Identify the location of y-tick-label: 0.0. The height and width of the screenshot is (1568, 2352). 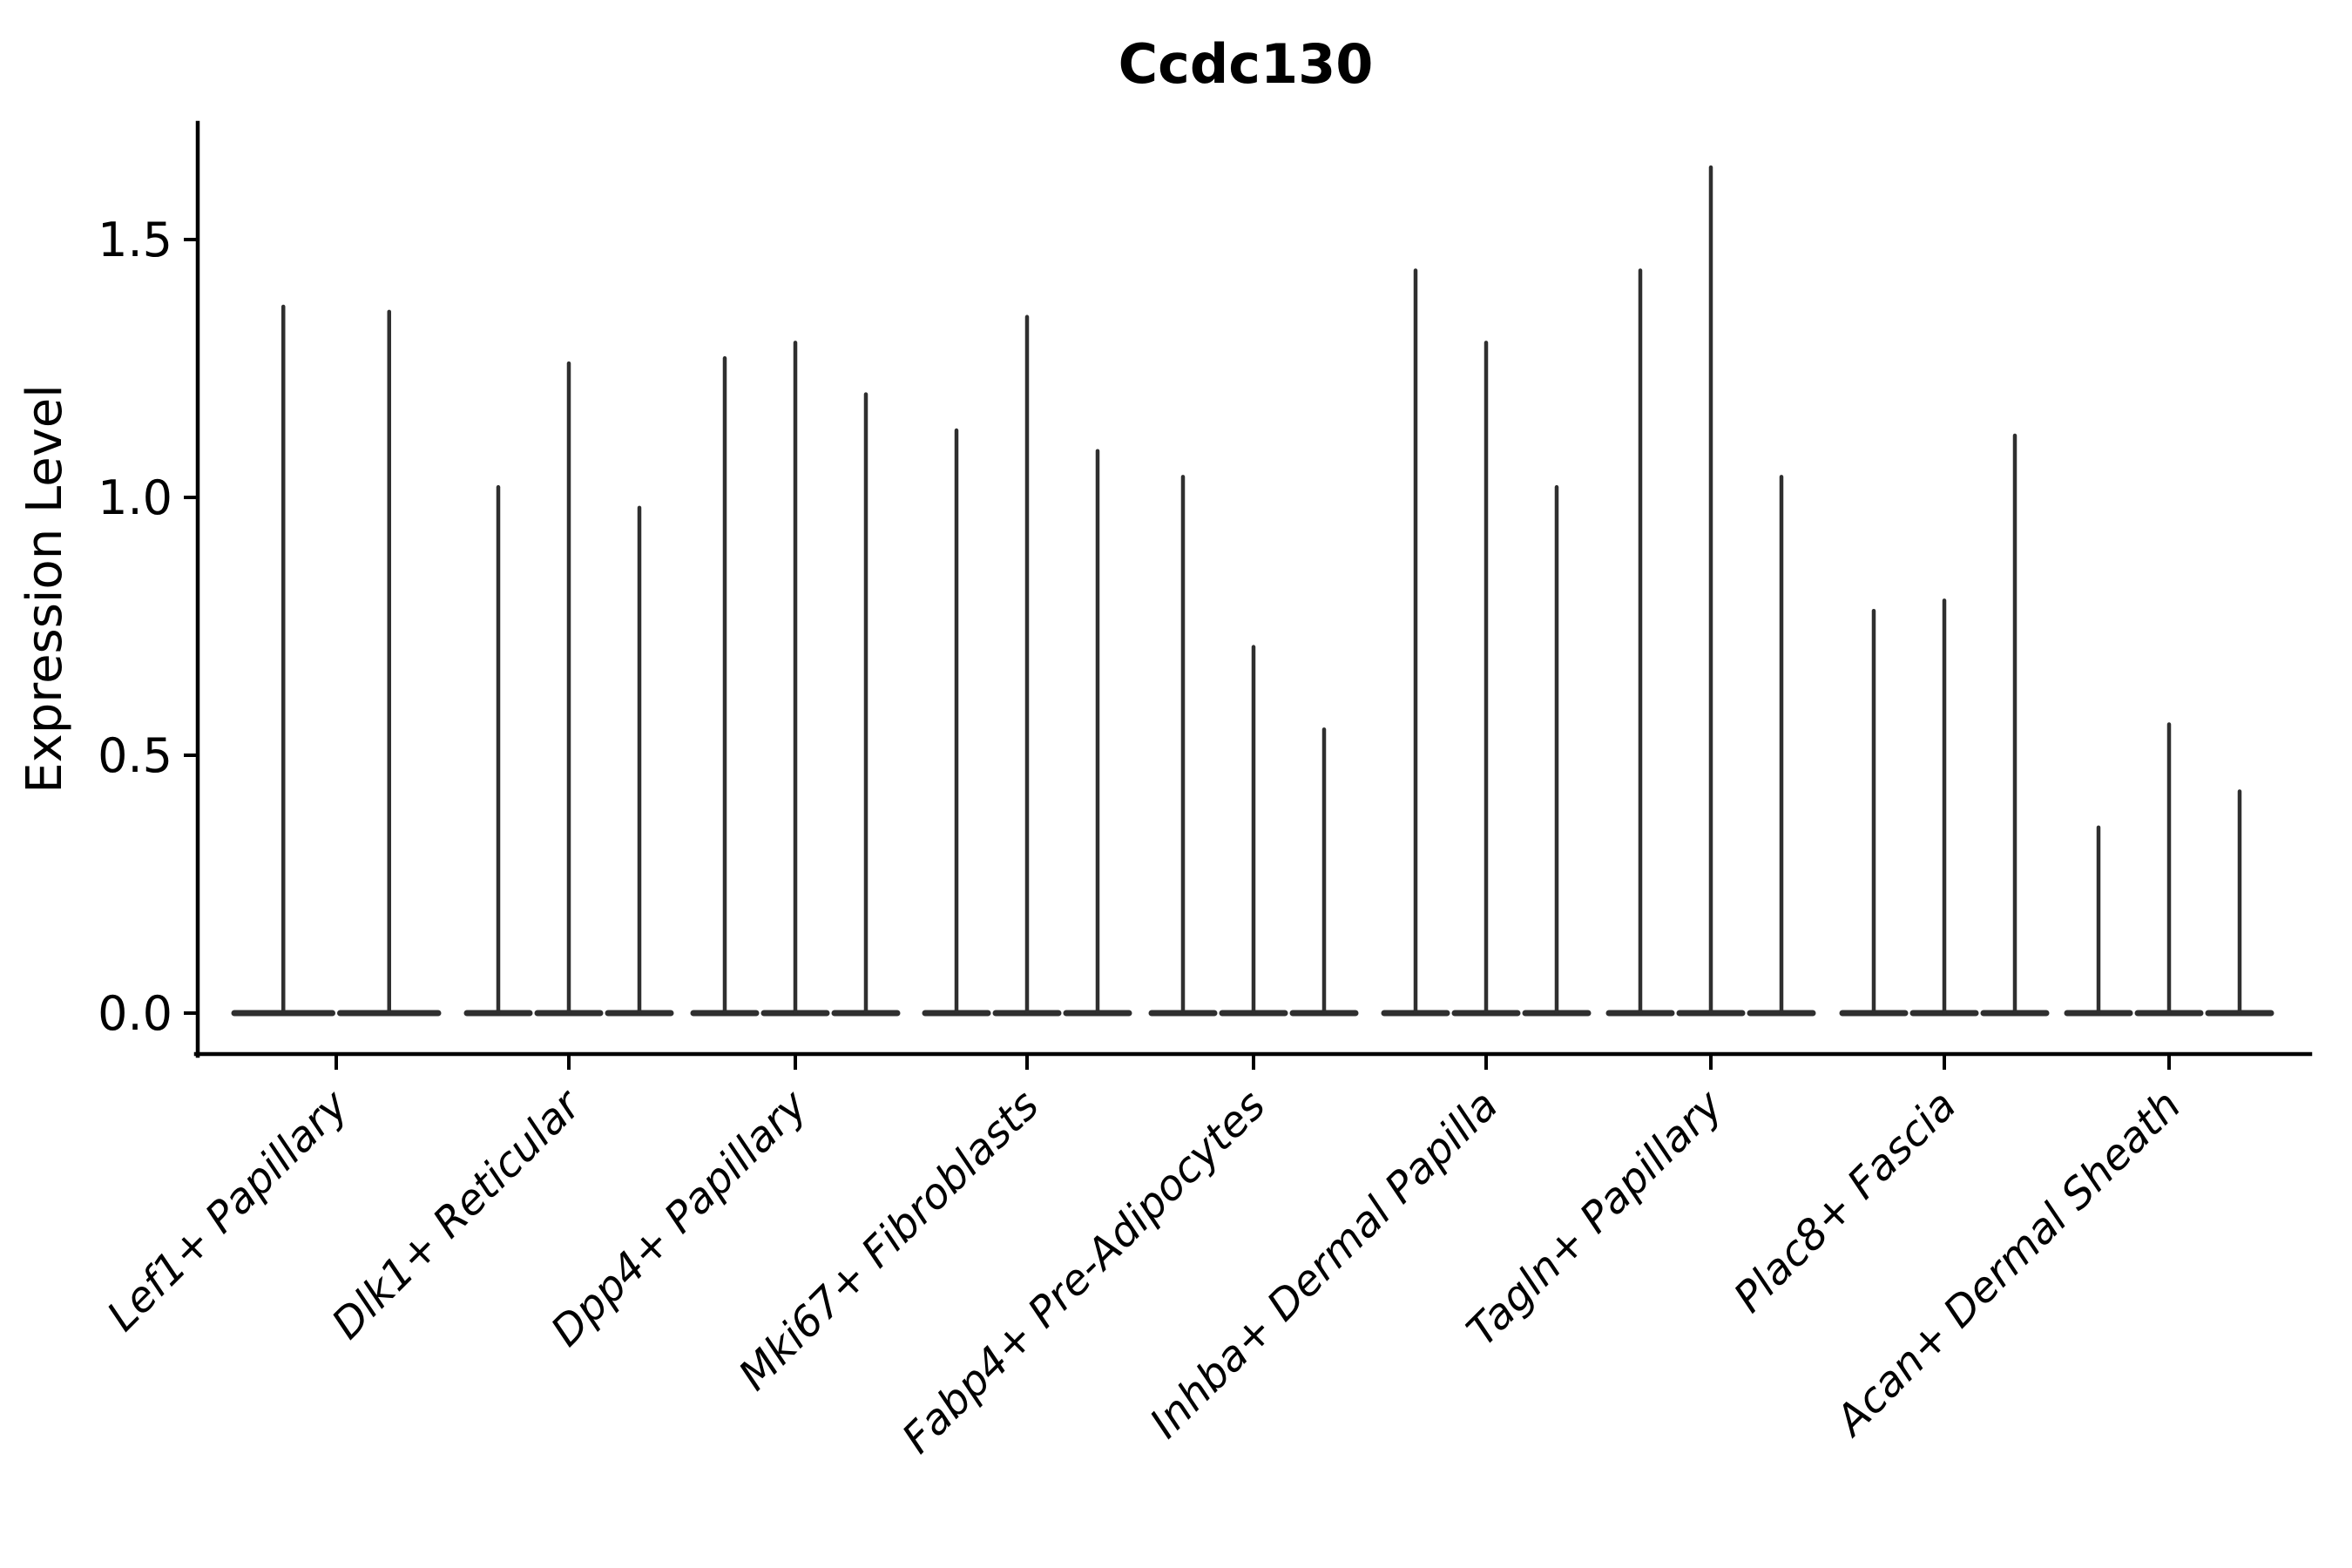
(135, 1014).